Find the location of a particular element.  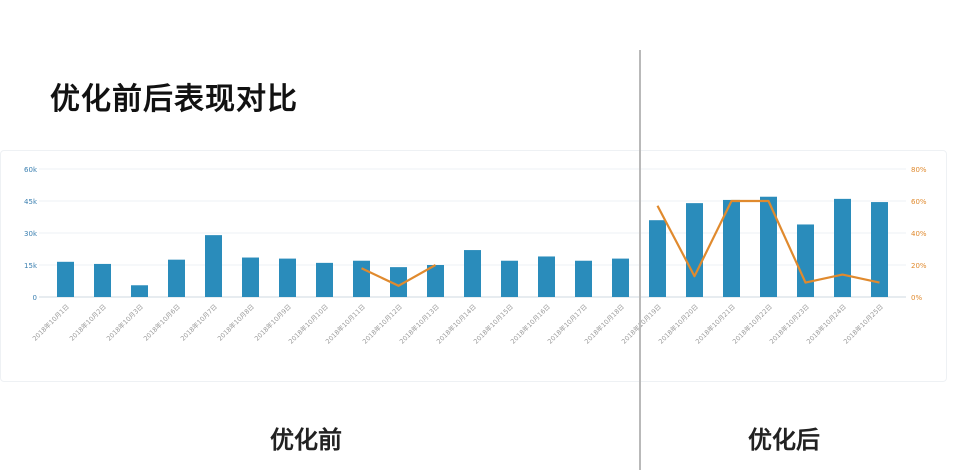

page-title: 优化前后表现对比 is located at coordinates (174, 99).